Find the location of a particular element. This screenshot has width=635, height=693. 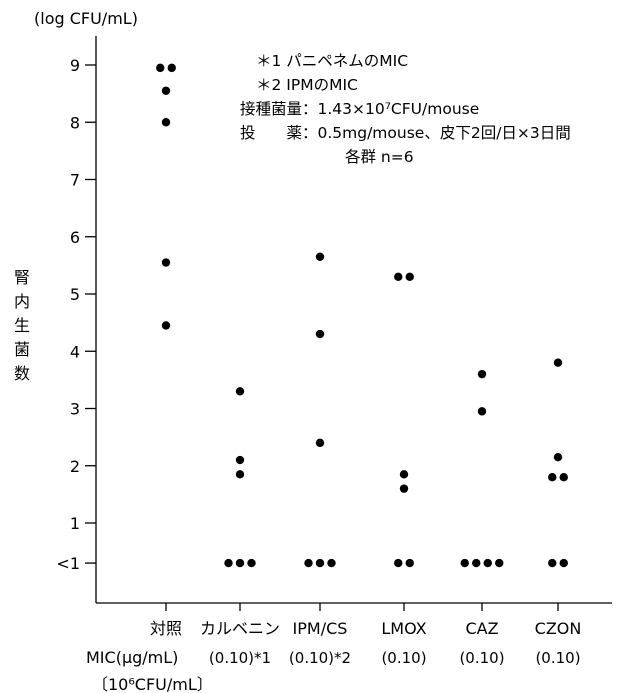

annotation-line: 各群 n=6 is located at coordinates (379, 157).